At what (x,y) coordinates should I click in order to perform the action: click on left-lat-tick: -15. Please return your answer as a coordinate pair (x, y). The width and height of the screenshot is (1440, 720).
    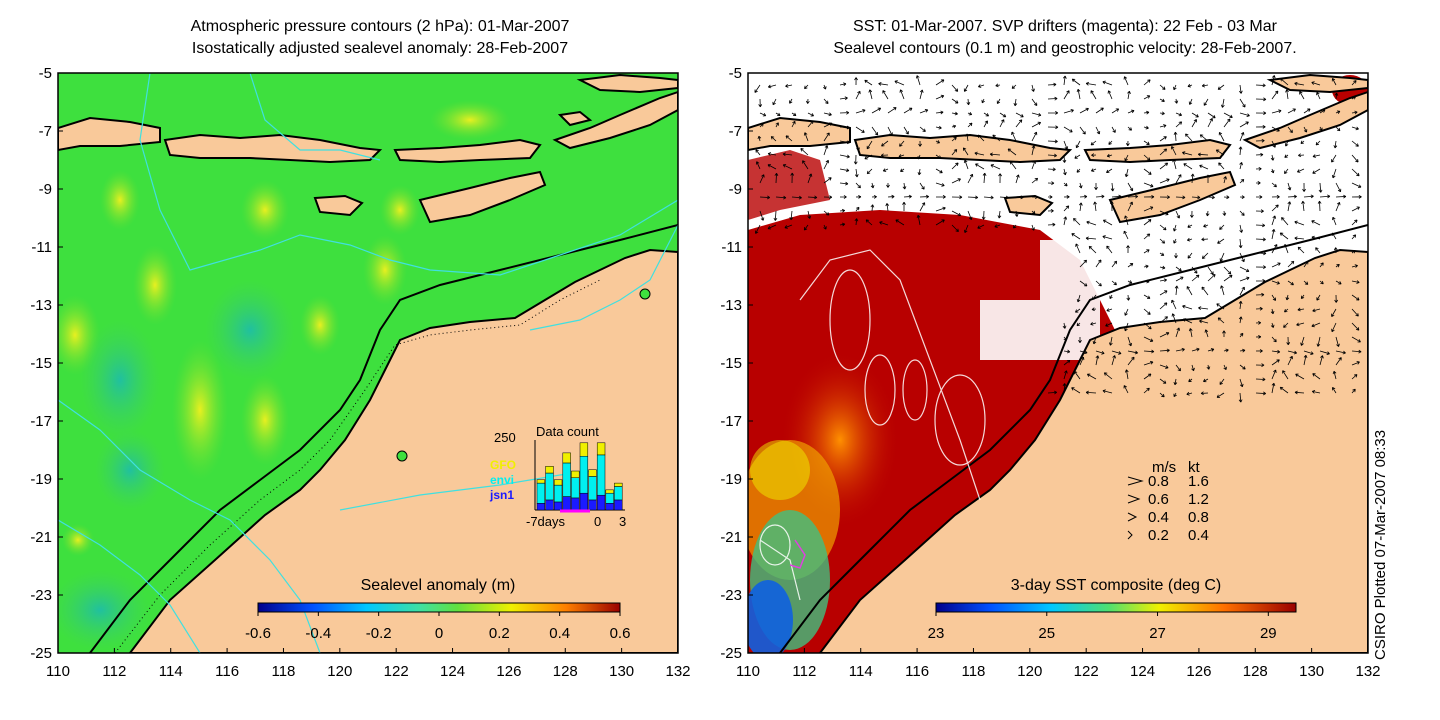
    Looking at the image, I should click on (41, 363).